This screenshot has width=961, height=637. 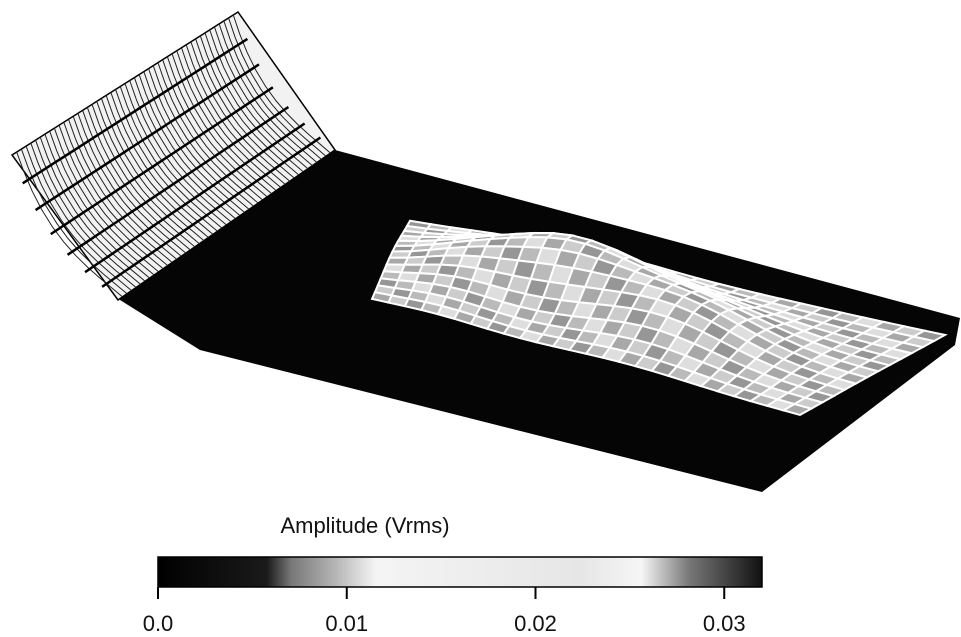 What do you see at coordinates (797, 409) in the screenshot?
I see `mesh-cell` at bounding box center [797, 409].